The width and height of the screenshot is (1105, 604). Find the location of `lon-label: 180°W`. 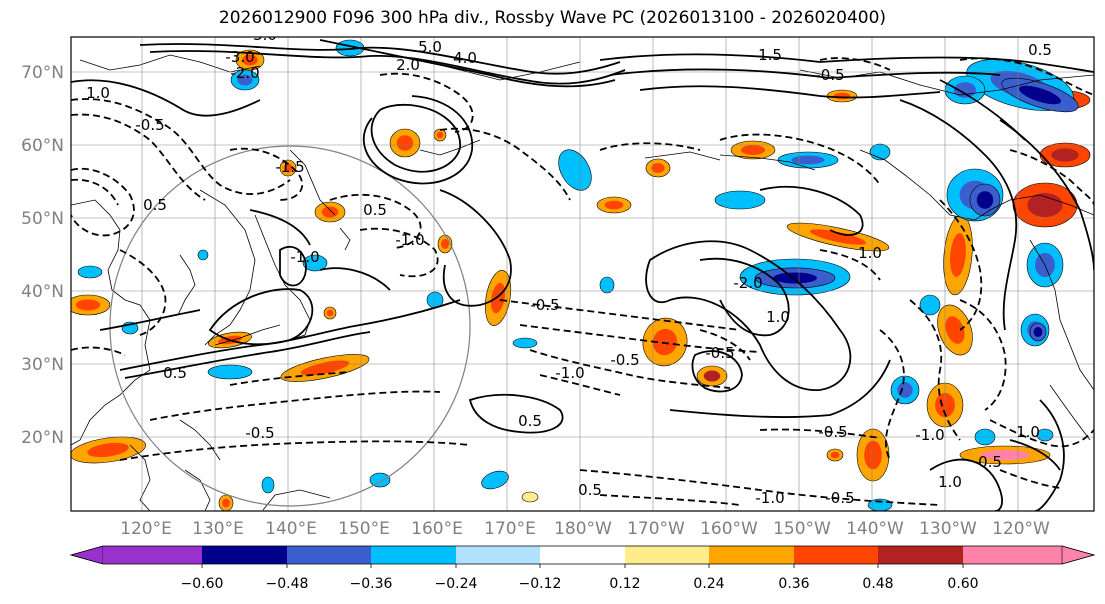

lon-label: 180°W is located at coordinates (583, 529).